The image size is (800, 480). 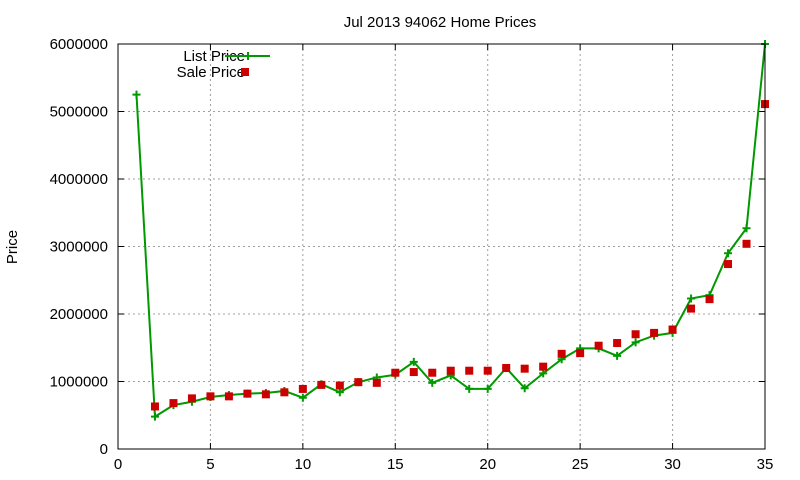 What do you see at coordinates (79, 247) in the screenshot?
I see `y-tick-label: 3000000` at bounding box center [79, 247].